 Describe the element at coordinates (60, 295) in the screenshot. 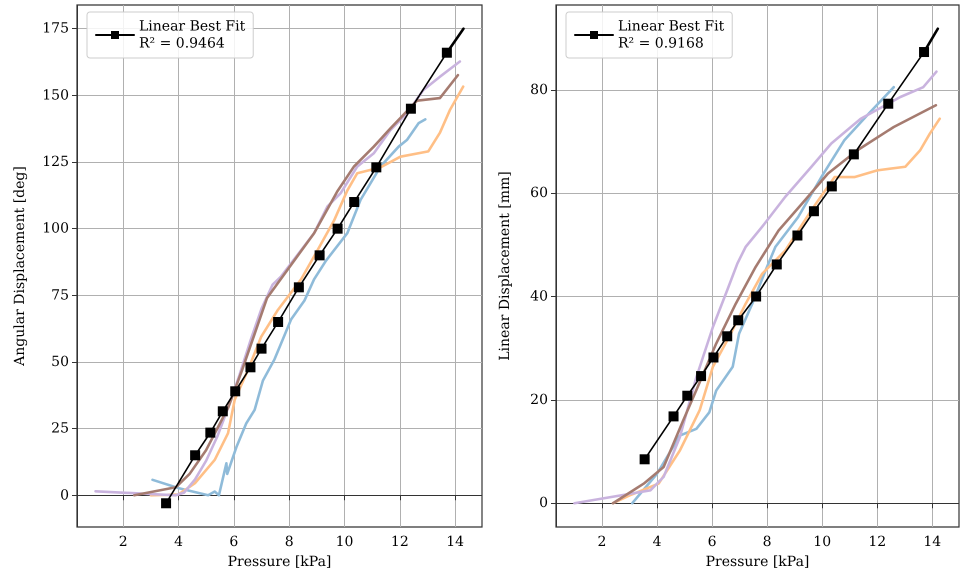

I see `y-tick-label: 75` at that location.